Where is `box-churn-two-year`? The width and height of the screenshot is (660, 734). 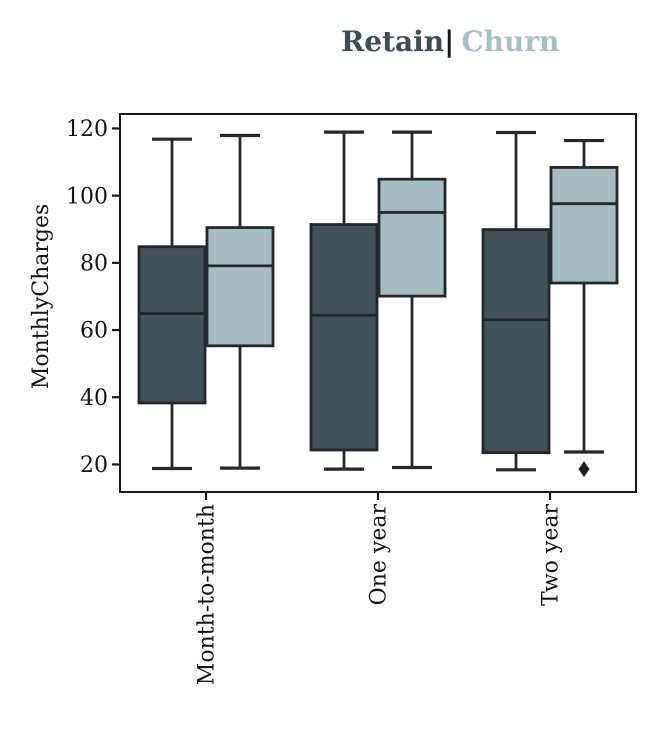
box-churn-two-year is located at coordinates (584, 308).